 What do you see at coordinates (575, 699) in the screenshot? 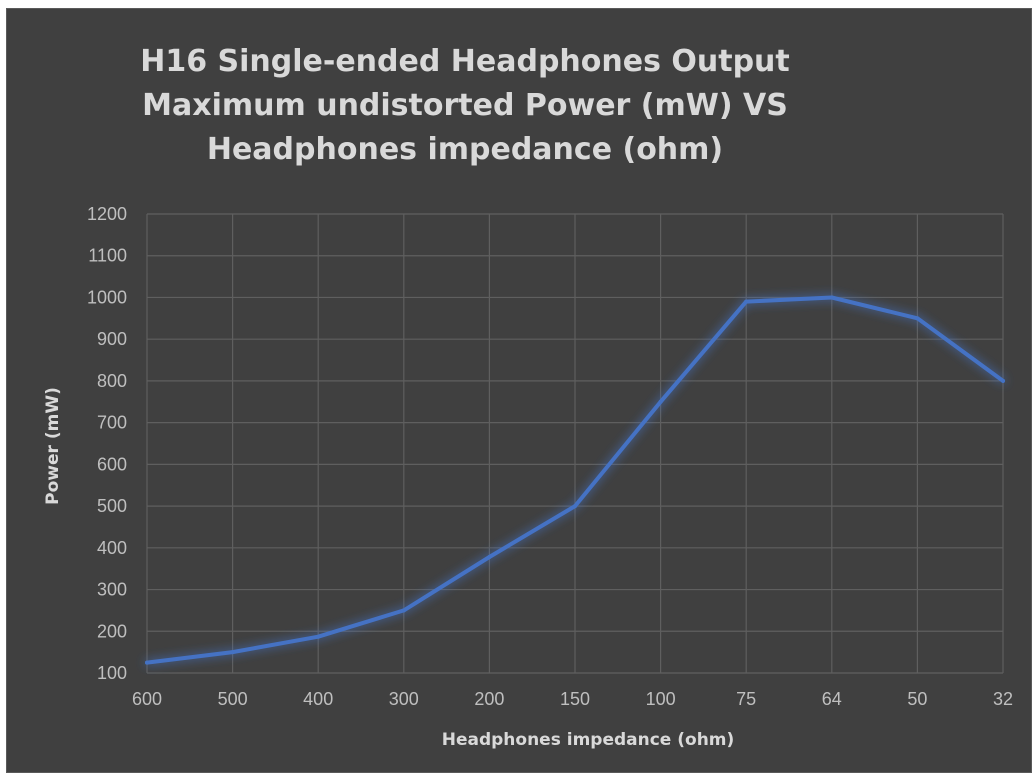
I see `x-tick-label: 150` at bounding box center [575, 699].